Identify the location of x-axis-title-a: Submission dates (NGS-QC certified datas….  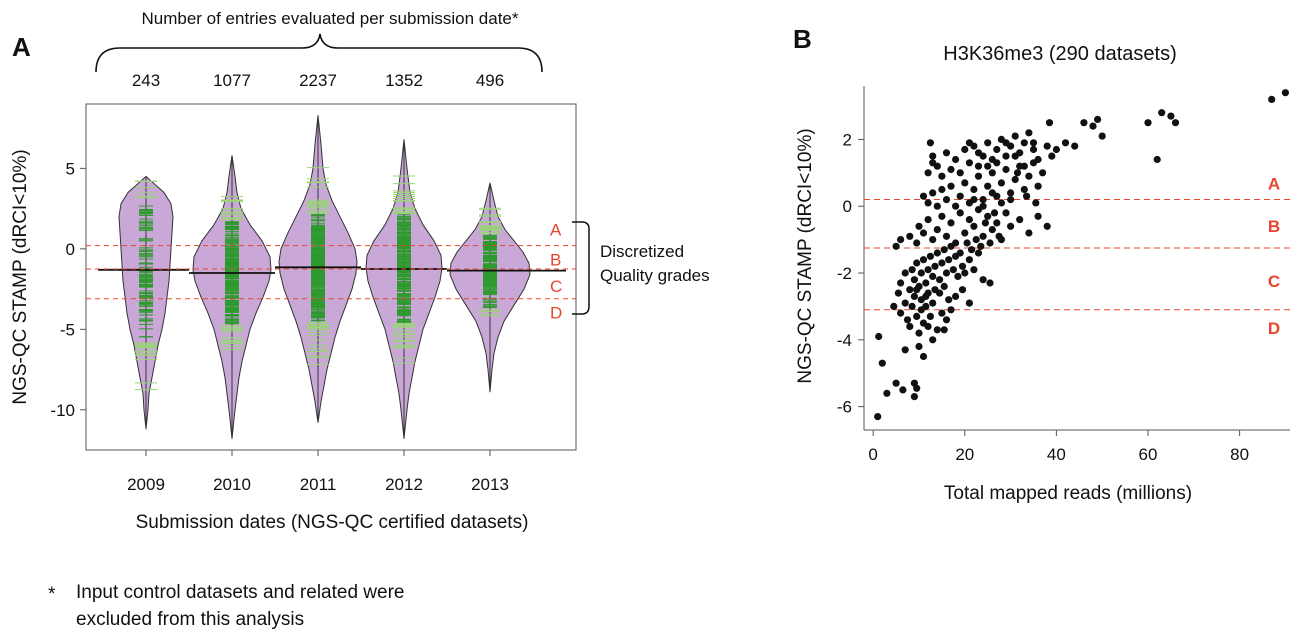
(332, 522).